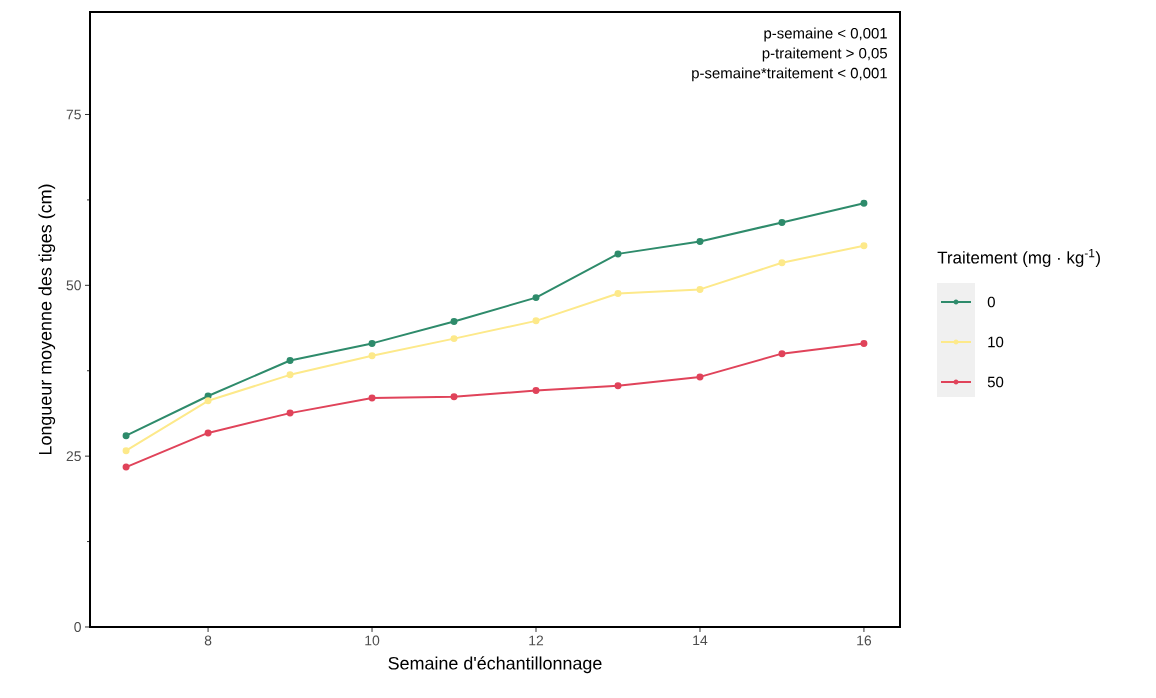  I want to click on annotation: p-semaine*traitement < 0,001, so click(789, 74).